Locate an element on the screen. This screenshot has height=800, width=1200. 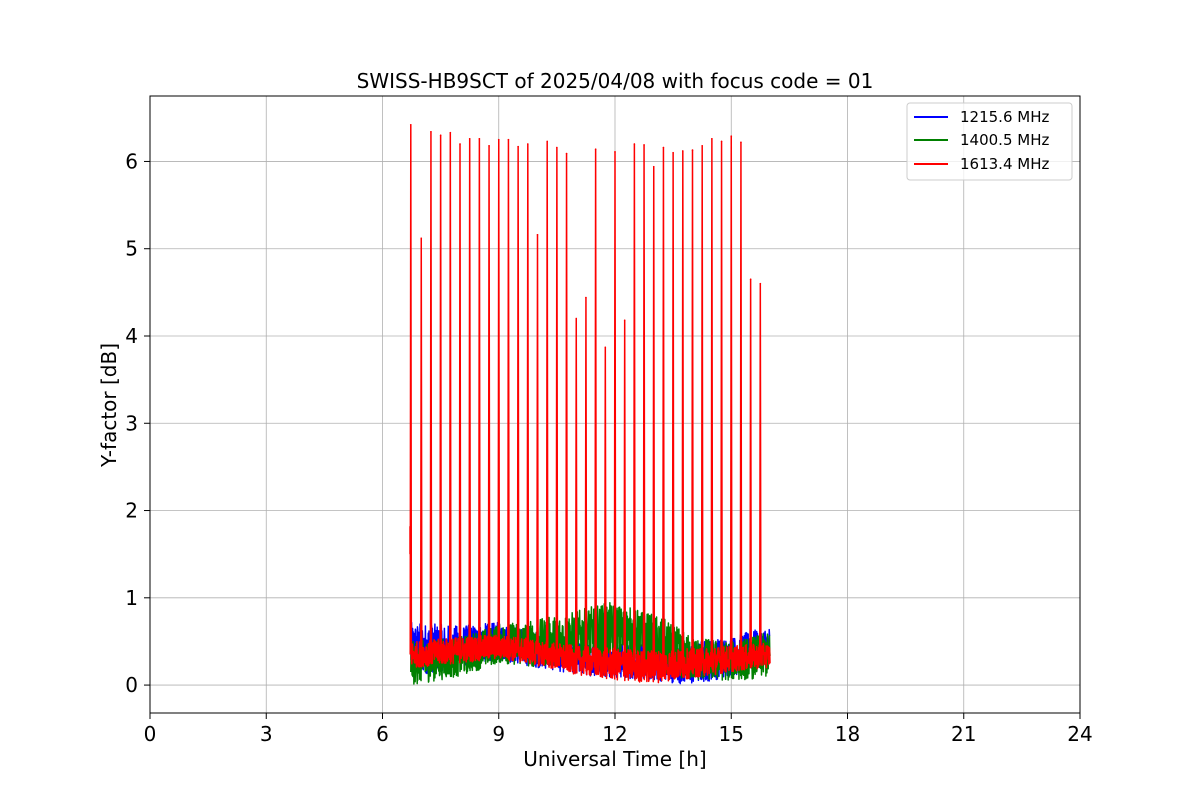
y-tick-label: 4 is located at coordinates (131, 336).